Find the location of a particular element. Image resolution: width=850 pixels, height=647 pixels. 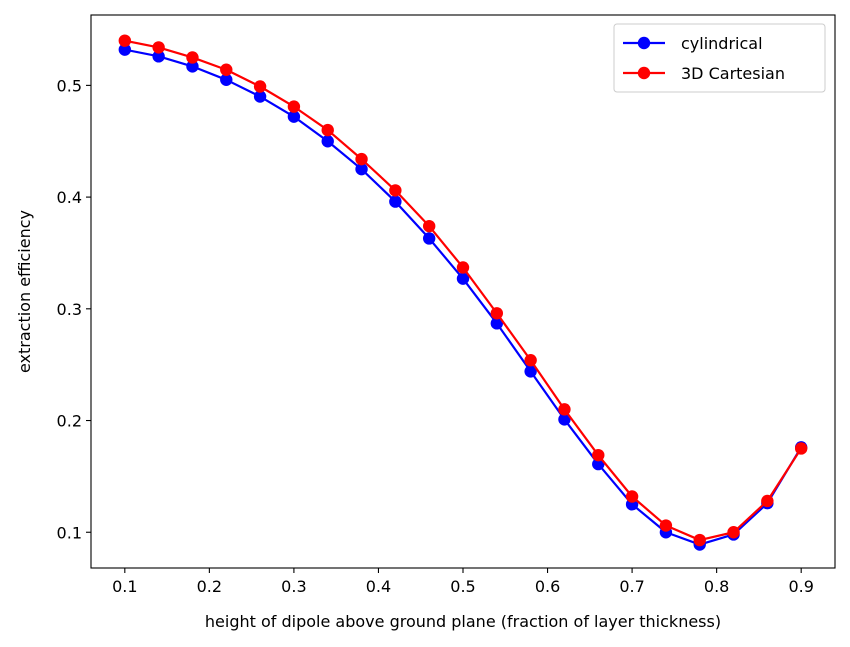

x-tick-label: 0.3 is located at coordinates (293, 586).